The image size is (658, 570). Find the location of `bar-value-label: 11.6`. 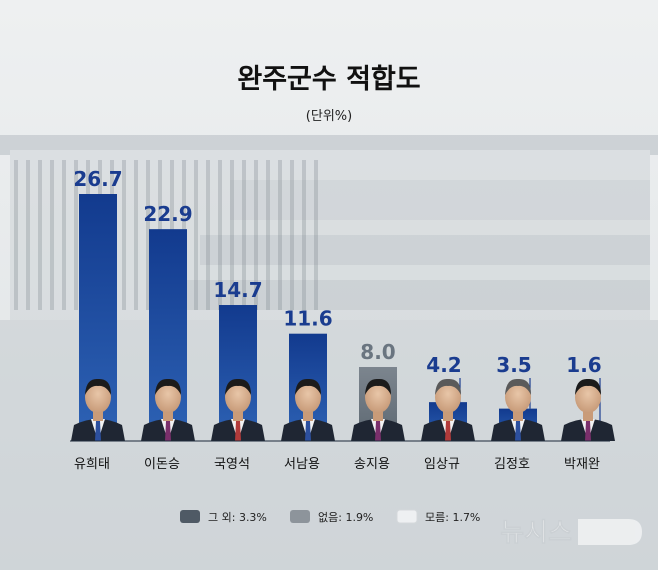

bar-value-label: 11.6 is located at coordinates (307, 319).